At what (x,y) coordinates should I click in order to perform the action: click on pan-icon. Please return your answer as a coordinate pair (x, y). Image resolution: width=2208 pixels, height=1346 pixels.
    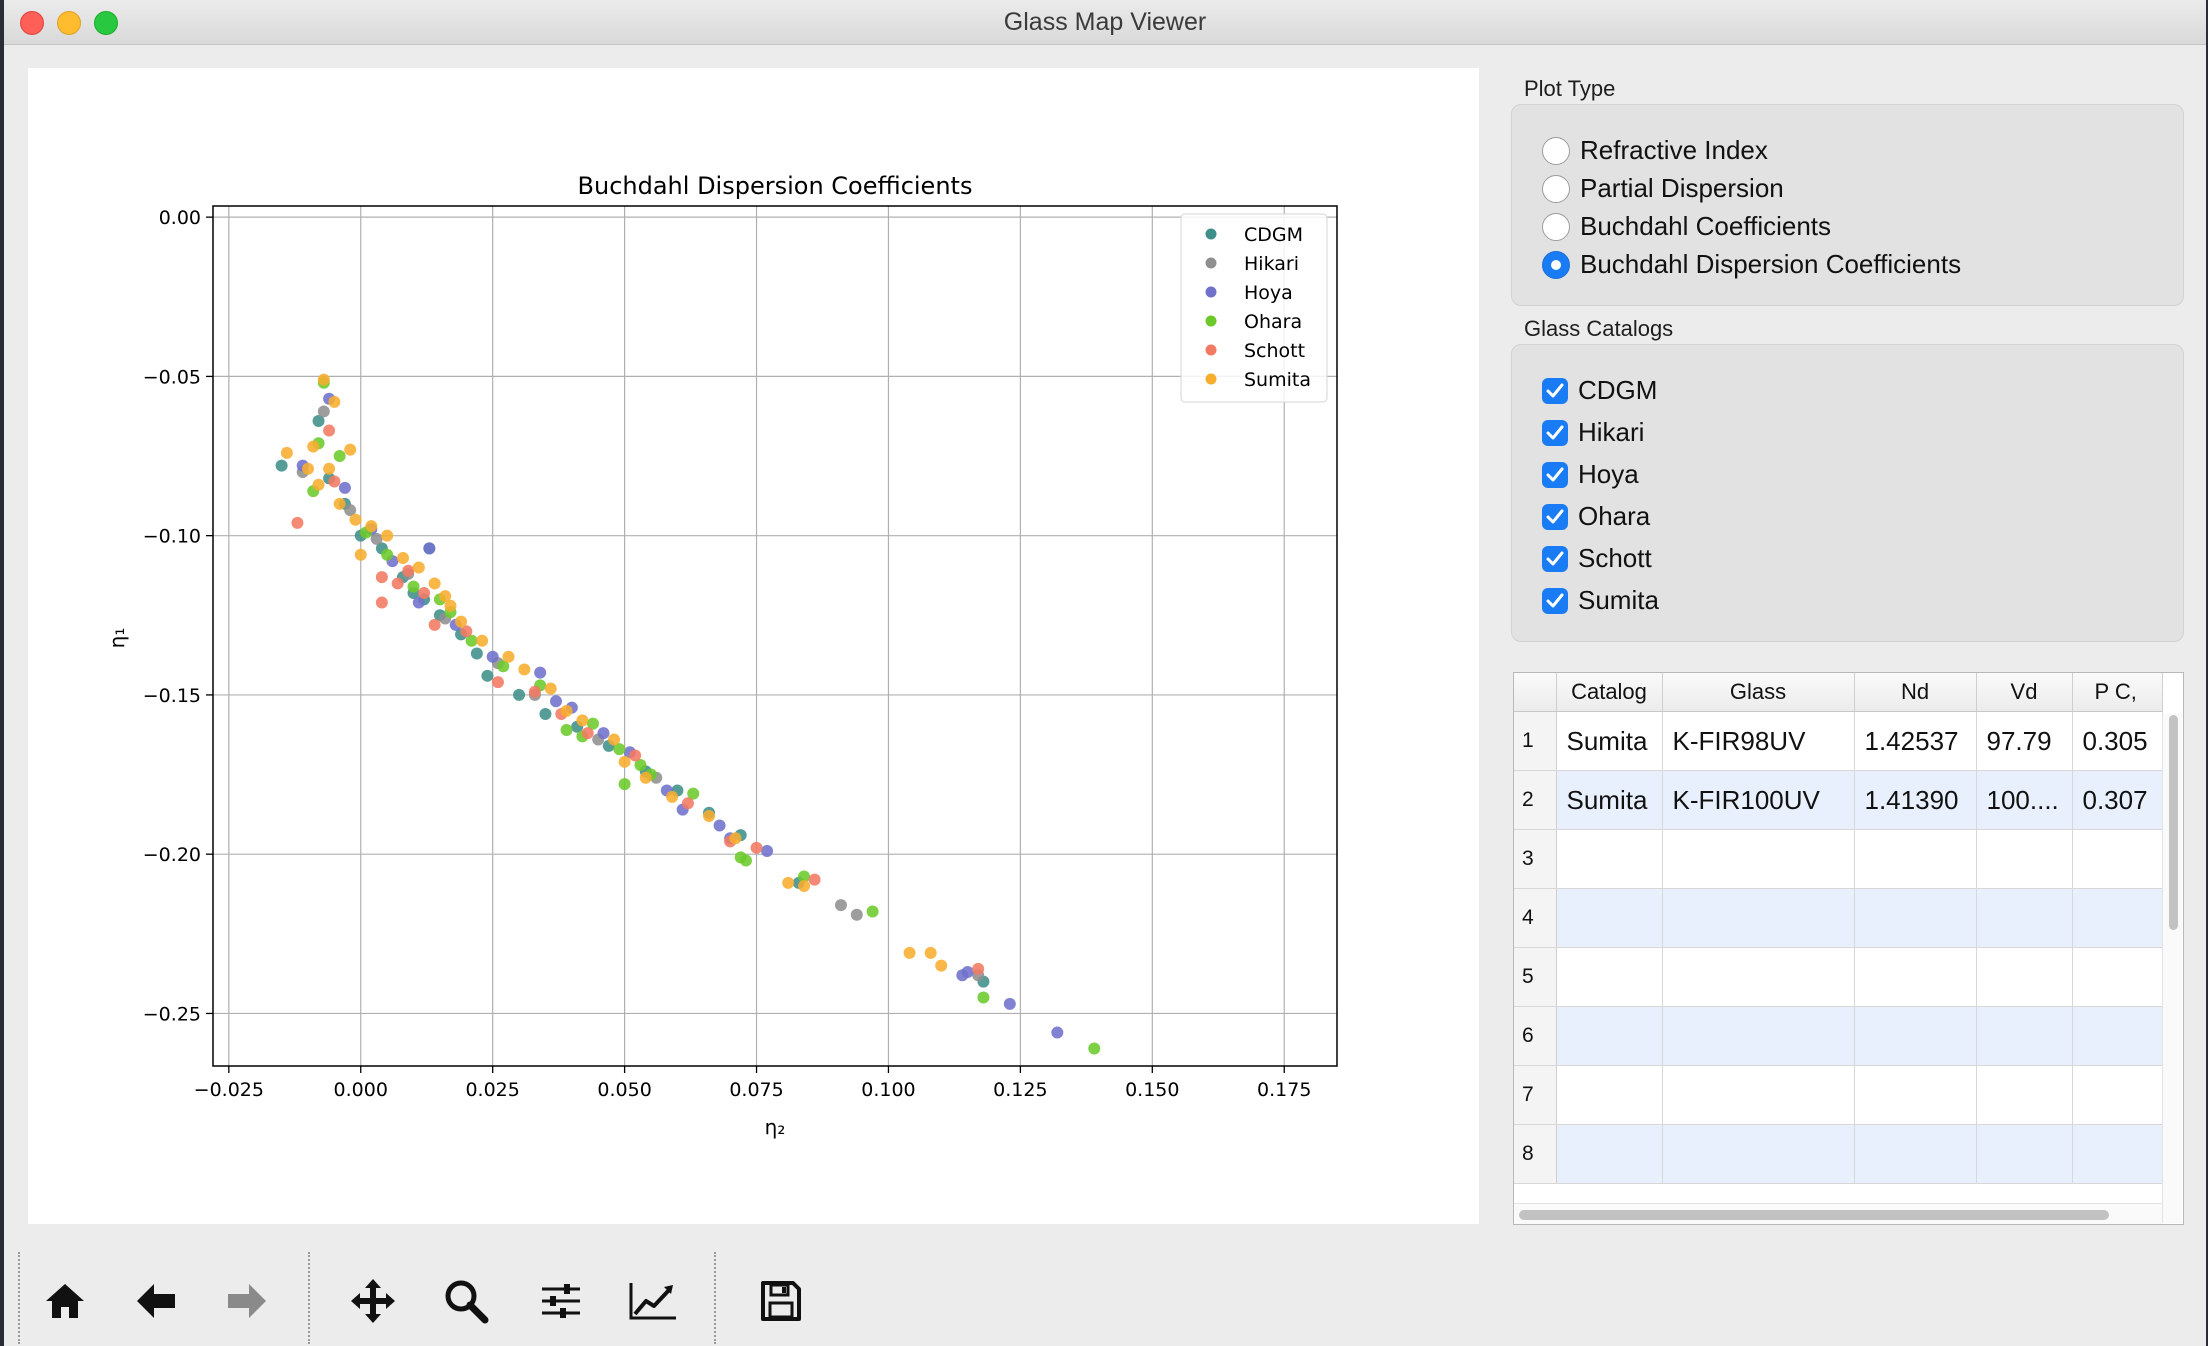
    Looking at the image, I should click on (373, 1301).